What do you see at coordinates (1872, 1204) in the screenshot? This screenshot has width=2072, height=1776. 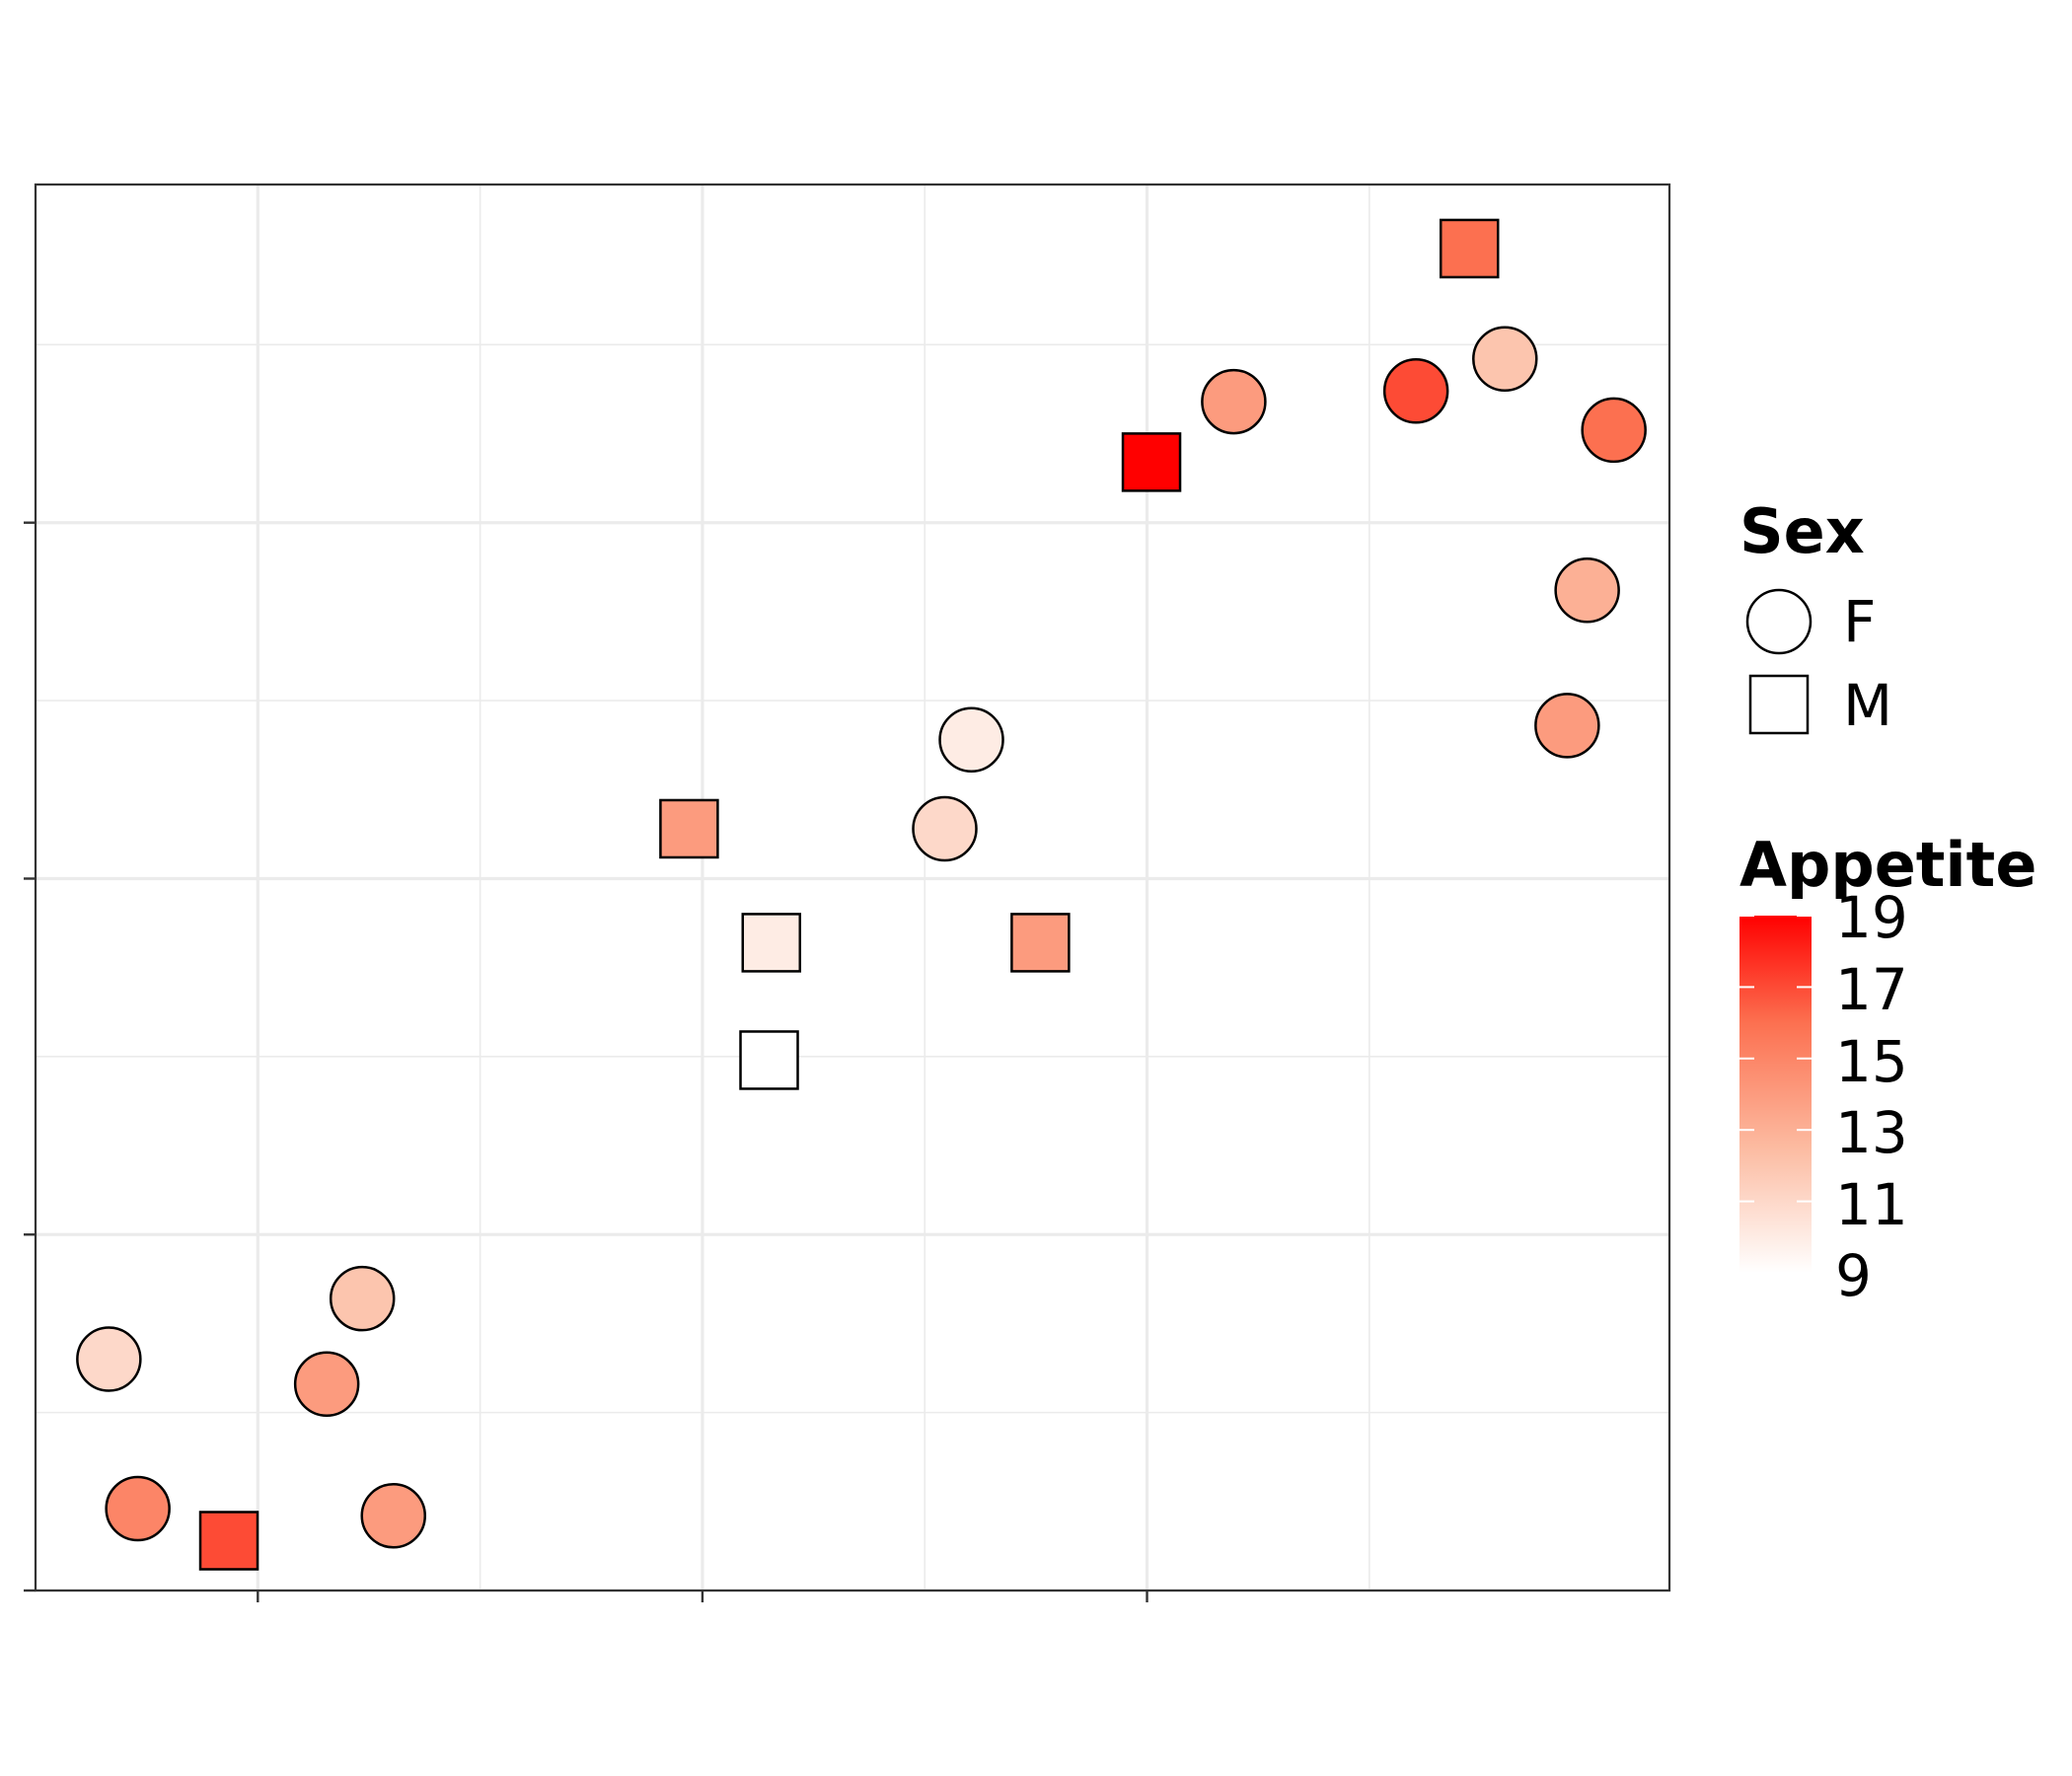 I see `colorbar-label-11: 11` at bounding box center [1872, 1204].